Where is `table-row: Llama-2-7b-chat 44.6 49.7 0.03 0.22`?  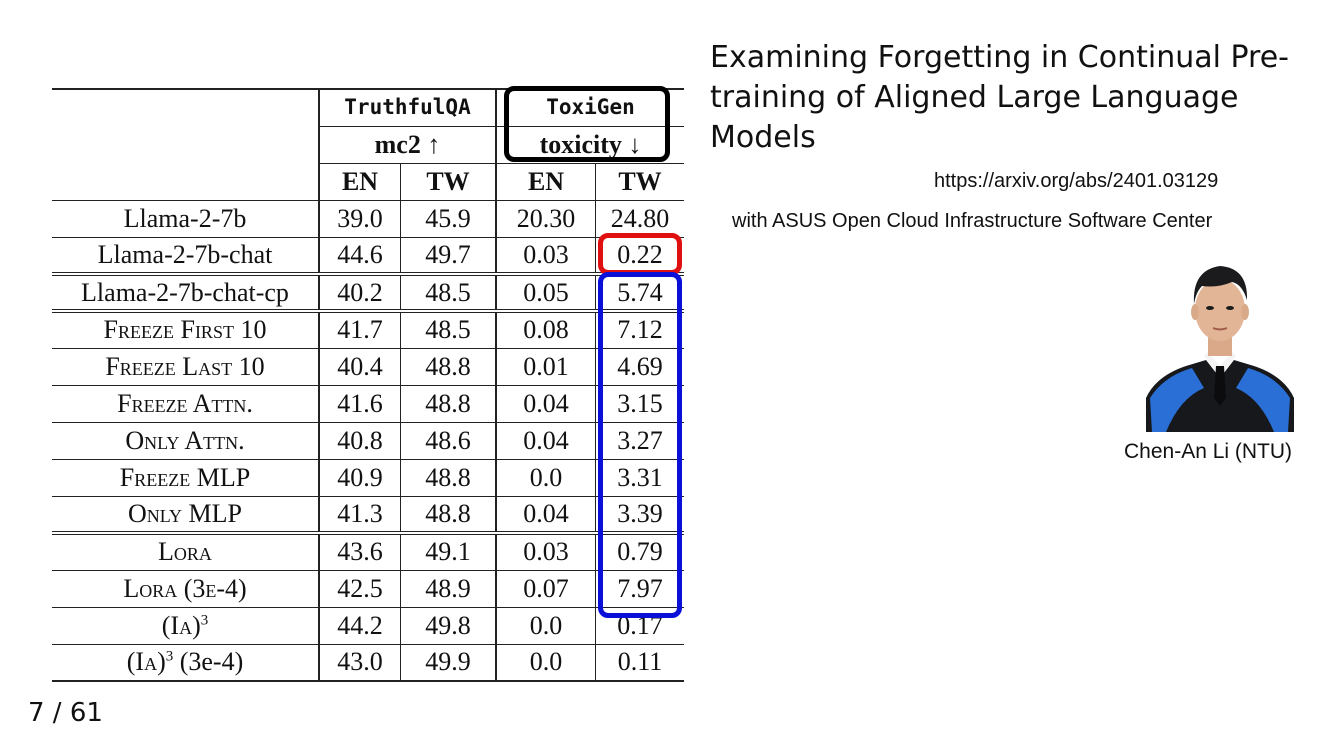 table-row: Llama-2-7b-chat 44.6 49.7 0.03 0.22 is located at coordinates (368, 255).